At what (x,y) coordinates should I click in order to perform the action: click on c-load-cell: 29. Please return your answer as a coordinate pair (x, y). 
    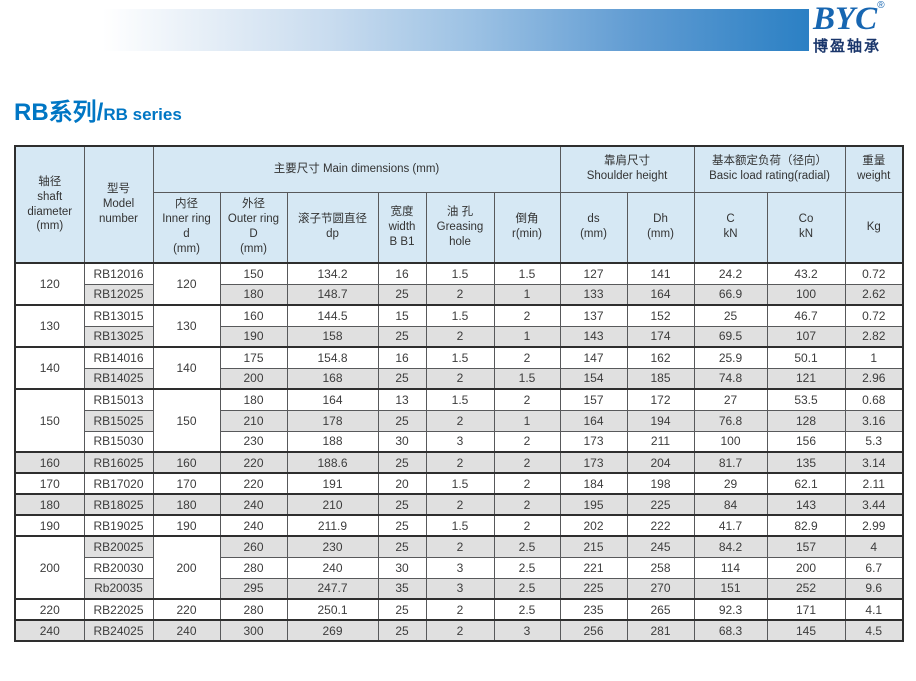
    Looking at the image, I should click on (730, 483).